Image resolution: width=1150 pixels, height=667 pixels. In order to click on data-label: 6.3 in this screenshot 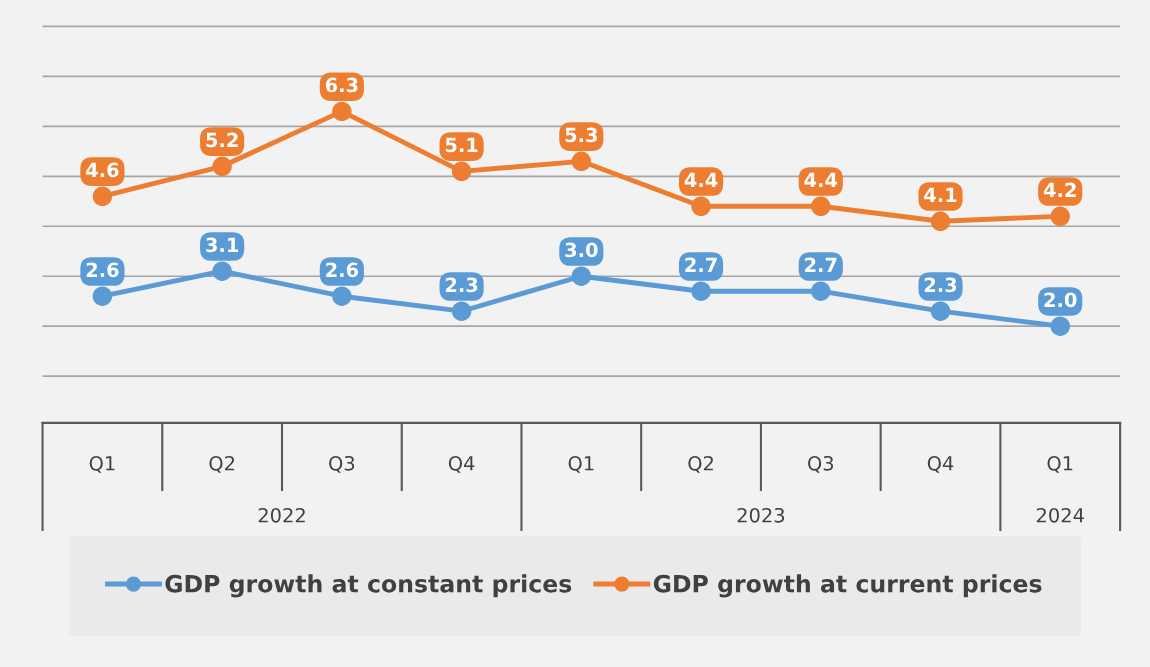, I will do `click(341, 85)`.